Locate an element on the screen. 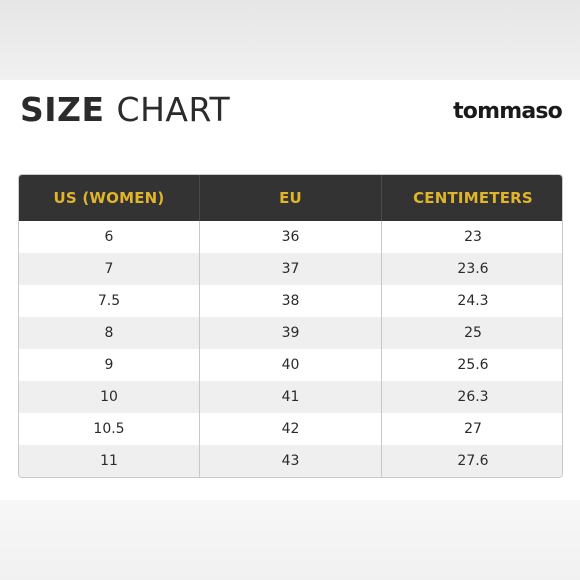 The width and height of the screenshot is (580, 580). cell-eu: 36 is located at coordinates (291, 237).